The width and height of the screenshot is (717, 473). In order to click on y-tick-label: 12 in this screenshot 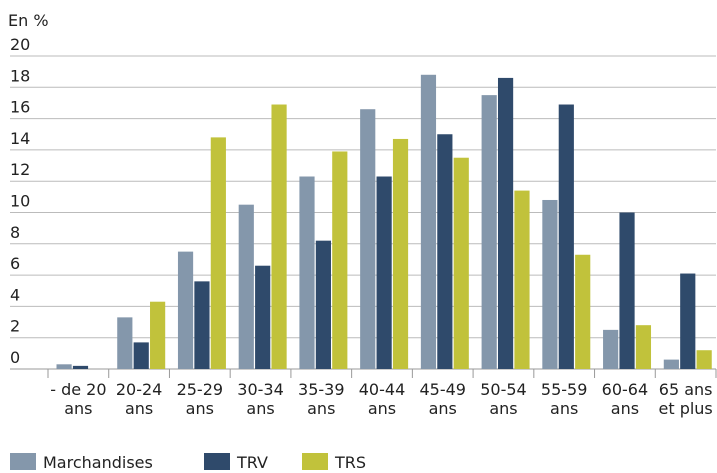, I will do `click(20, 169)`.